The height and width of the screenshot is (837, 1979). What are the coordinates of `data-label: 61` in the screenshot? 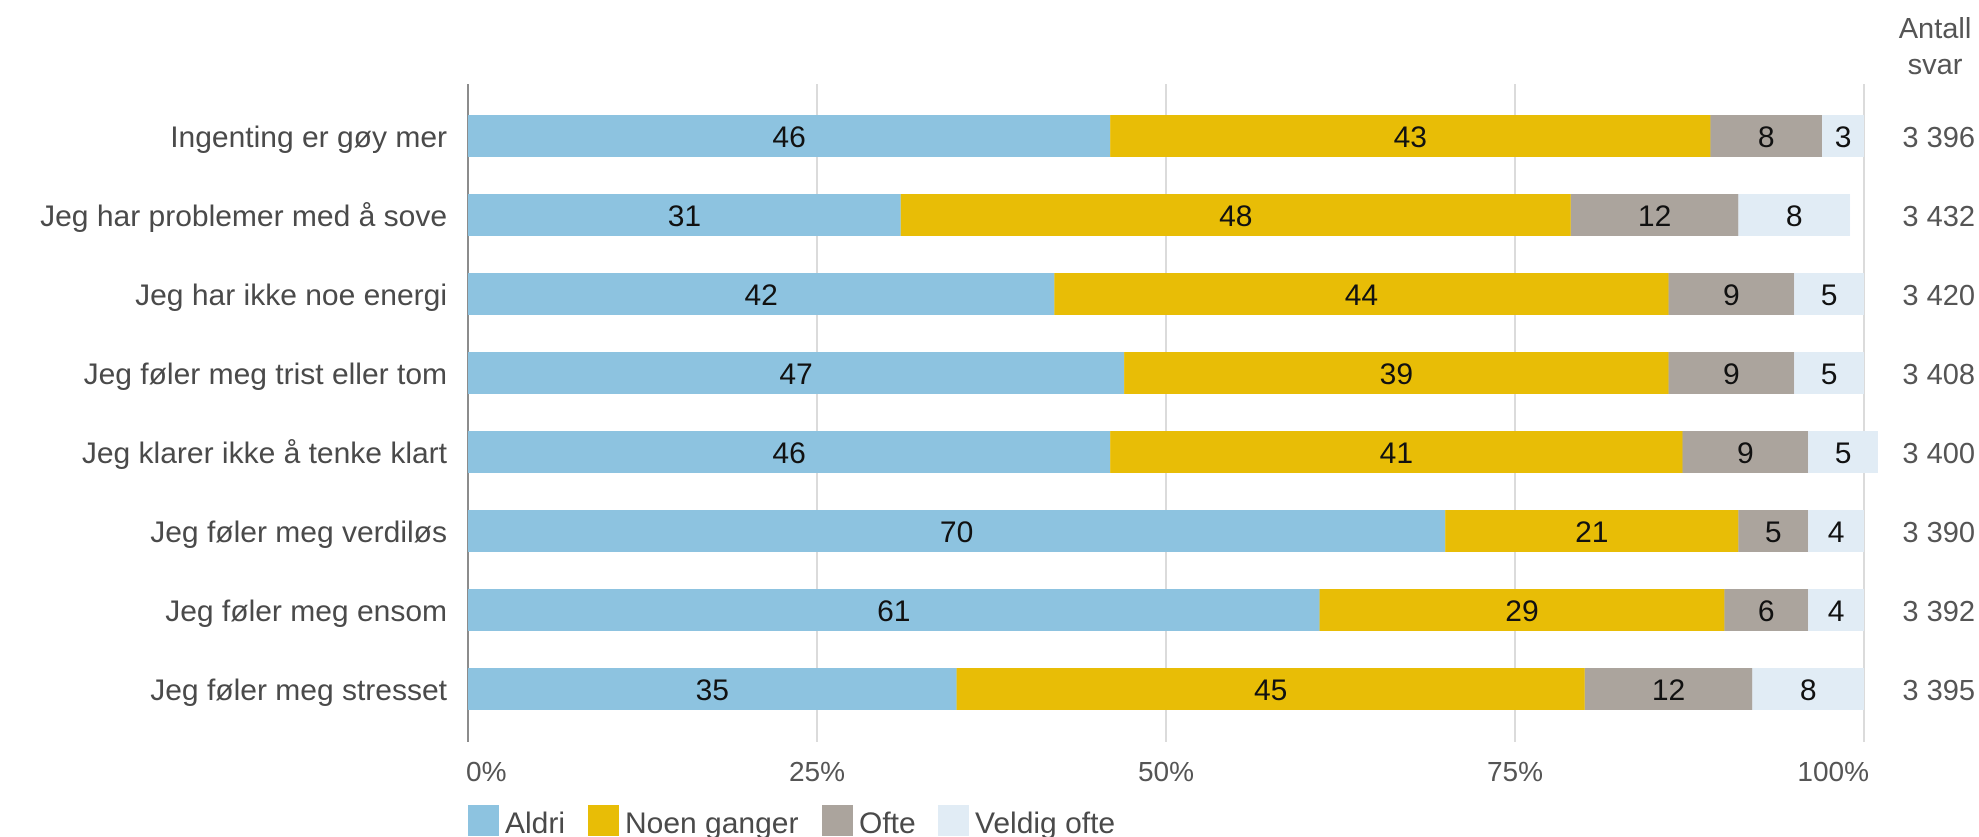 It's located at (893, 611).